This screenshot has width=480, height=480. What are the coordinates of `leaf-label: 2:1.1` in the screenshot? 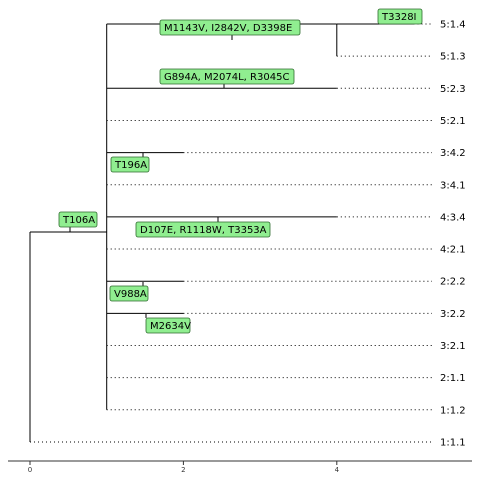 It's located at (453, 378).